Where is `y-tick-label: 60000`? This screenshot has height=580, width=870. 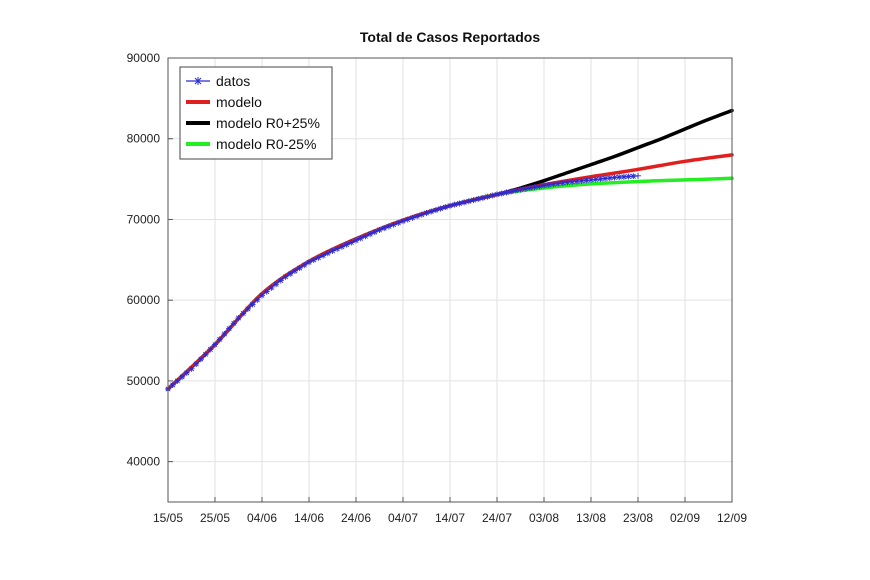
y-tick-label: 60000 is located at coordinates (144, 300).